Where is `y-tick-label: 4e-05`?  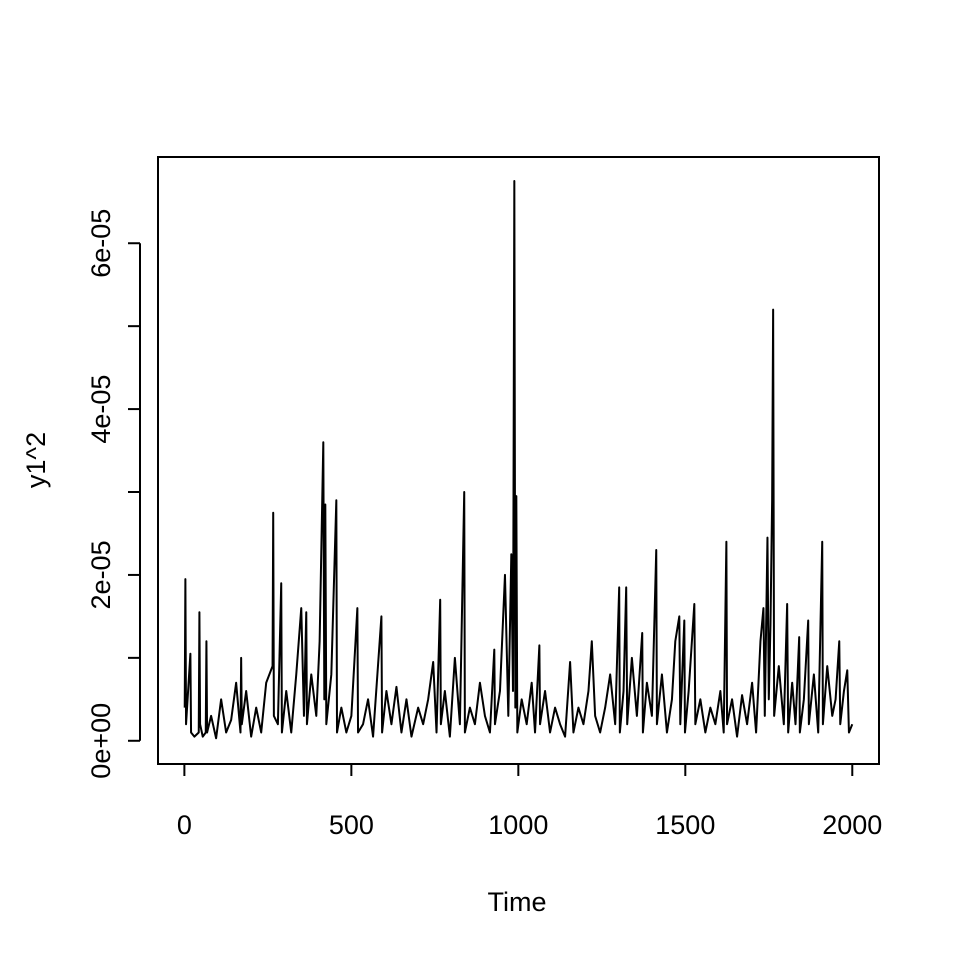 y-tick-label: 4e-05 is located at coordinates (101, 409).